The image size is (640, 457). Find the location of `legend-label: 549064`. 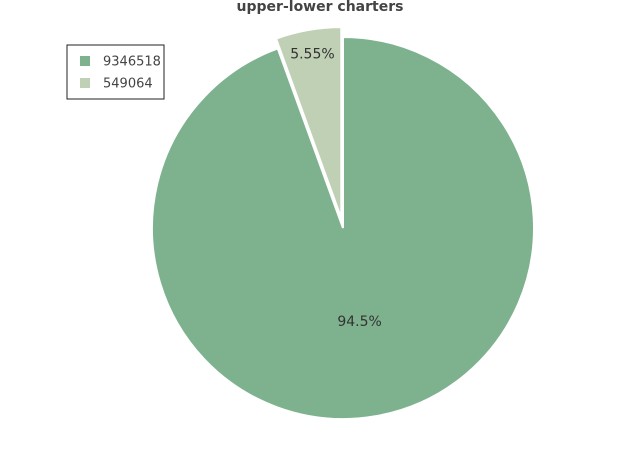

legend-label: 549064 is located at coordinates (128, 84).